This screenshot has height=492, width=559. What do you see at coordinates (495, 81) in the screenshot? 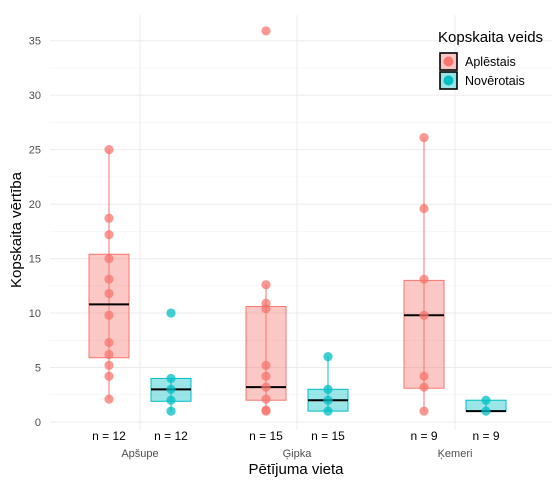
I see `legend-label: Novērotais` at bounding box center [495, 81].